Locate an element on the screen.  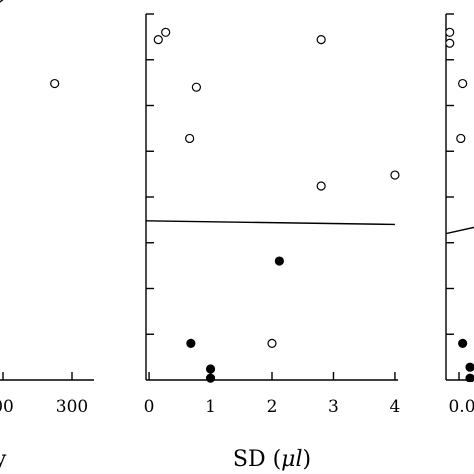
middle-panel-x-tick-label: 3 is located at coordinates (333, 407).